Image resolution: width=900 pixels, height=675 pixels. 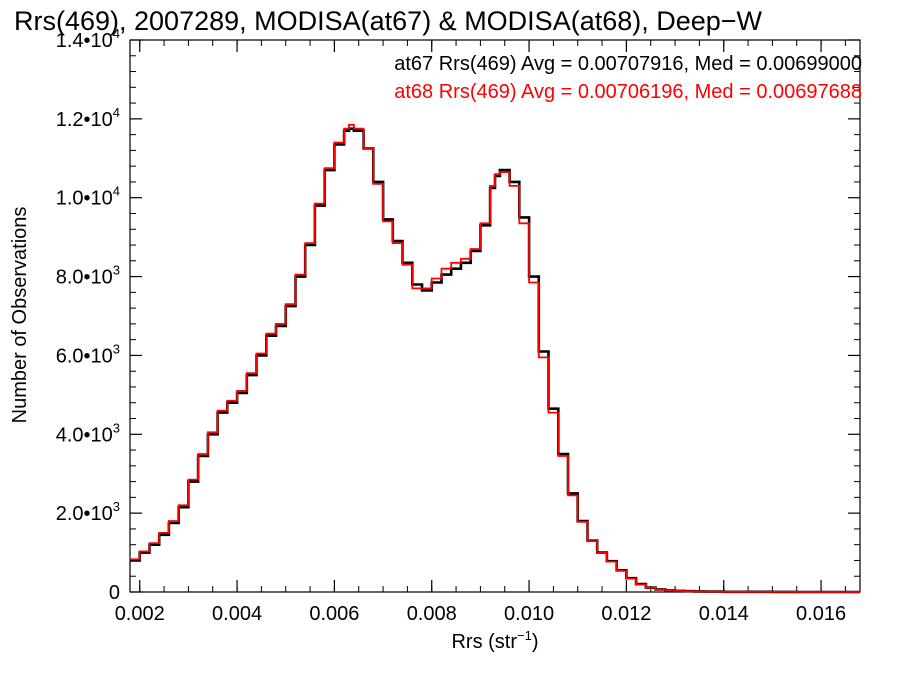 I want to click on y-tick-label: 2.0•103, so click(x=88, y=512).